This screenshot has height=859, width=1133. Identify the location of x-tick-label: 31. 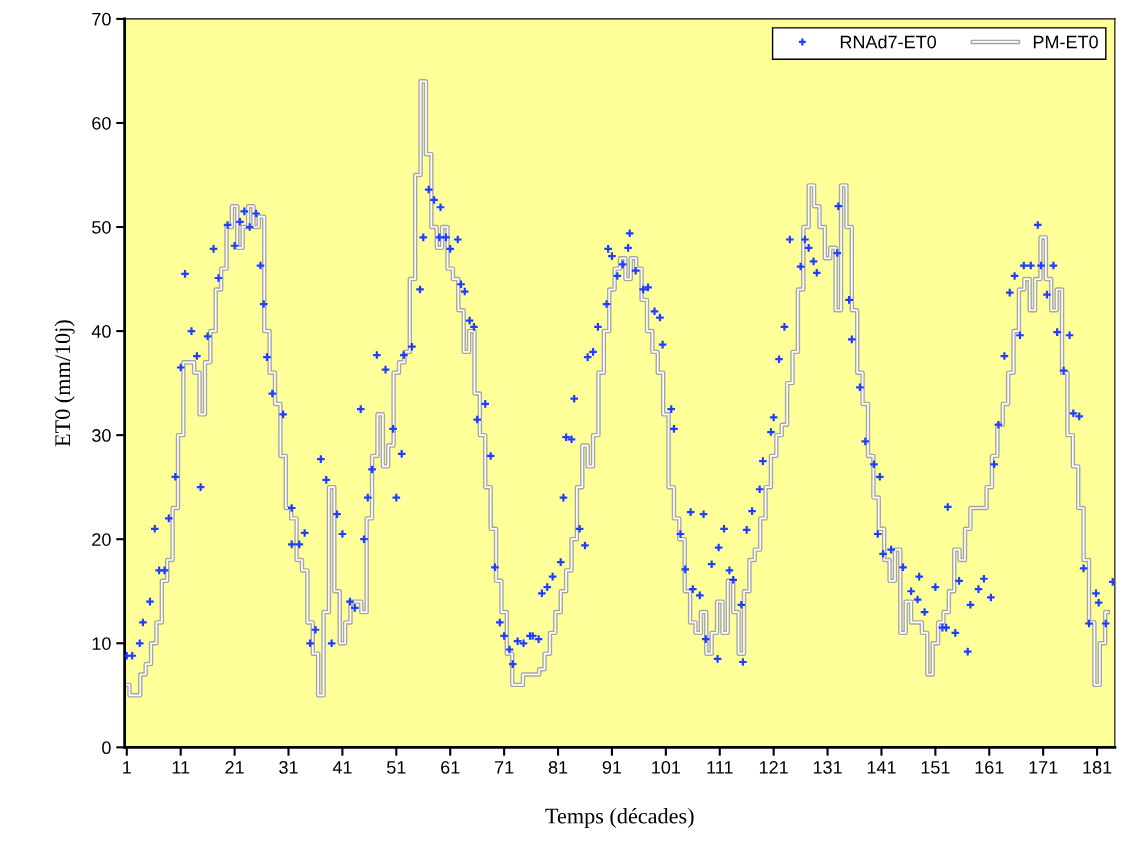
(288, 767).